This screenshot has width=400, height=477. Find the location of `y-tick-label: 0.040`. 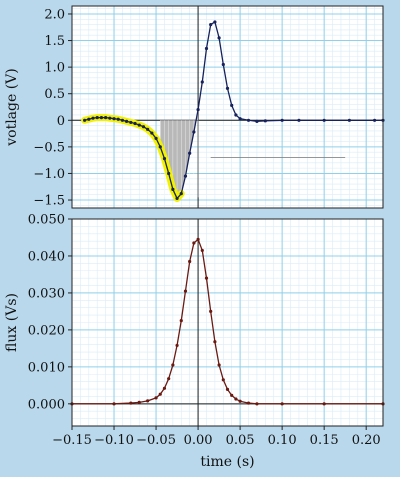

y-tick-label: 0.040 is located at coordinates (46, 256).